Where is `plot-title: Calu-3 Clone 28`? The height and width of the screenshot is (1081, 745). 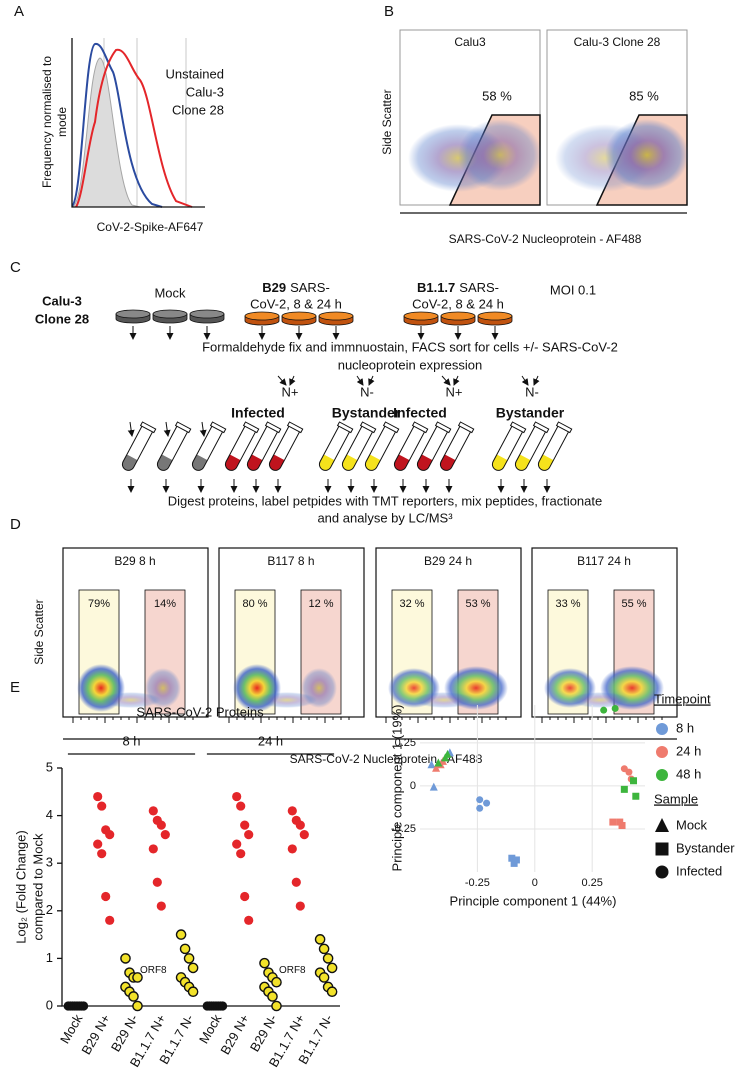
plot-title: Calu-3 Clone 28 is located at coordinates (617, 42).